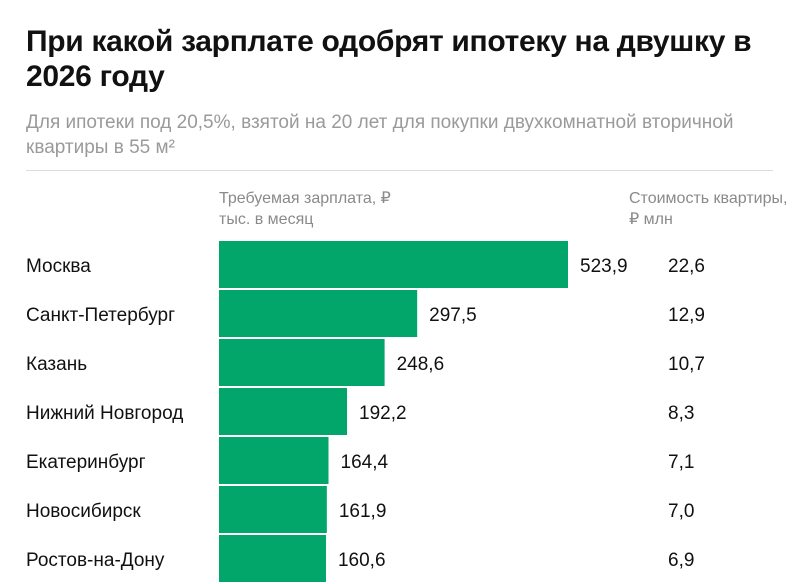 This screenshot has height=584, width=800. Describe the element at coordinates (95, 560) in the screenshot. I see `category-label: Ростов-на-Дону` at that location.